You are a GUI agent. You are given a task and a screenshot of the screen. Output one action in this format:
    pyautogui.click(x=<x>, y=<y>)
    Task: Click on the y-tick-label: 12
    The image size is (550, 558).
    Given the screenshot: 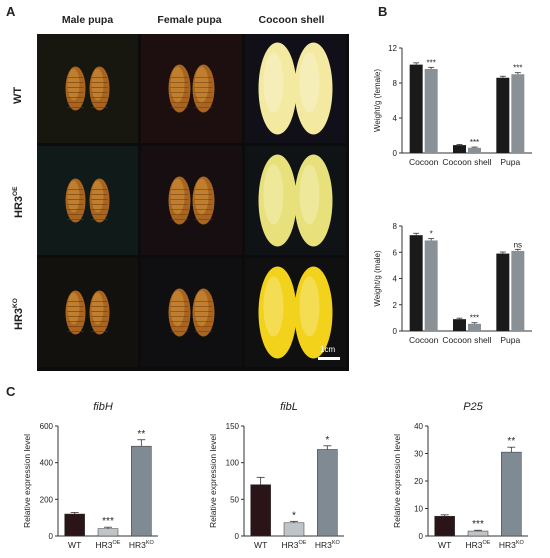 What is the action you would take?
    pyautogui.click(x=392, y=48)
    